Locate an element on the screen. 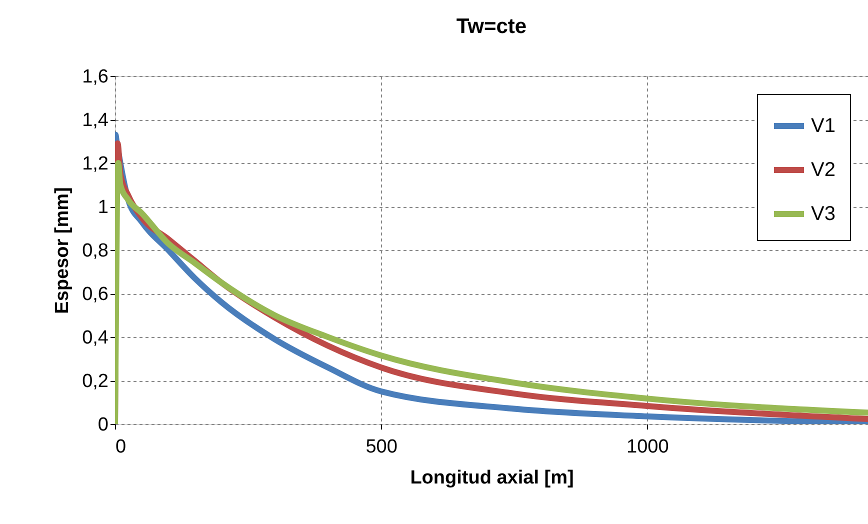 The image size is (868, 524). y-axis-title: Espesor [mm] is located at coordinates (63, 250).